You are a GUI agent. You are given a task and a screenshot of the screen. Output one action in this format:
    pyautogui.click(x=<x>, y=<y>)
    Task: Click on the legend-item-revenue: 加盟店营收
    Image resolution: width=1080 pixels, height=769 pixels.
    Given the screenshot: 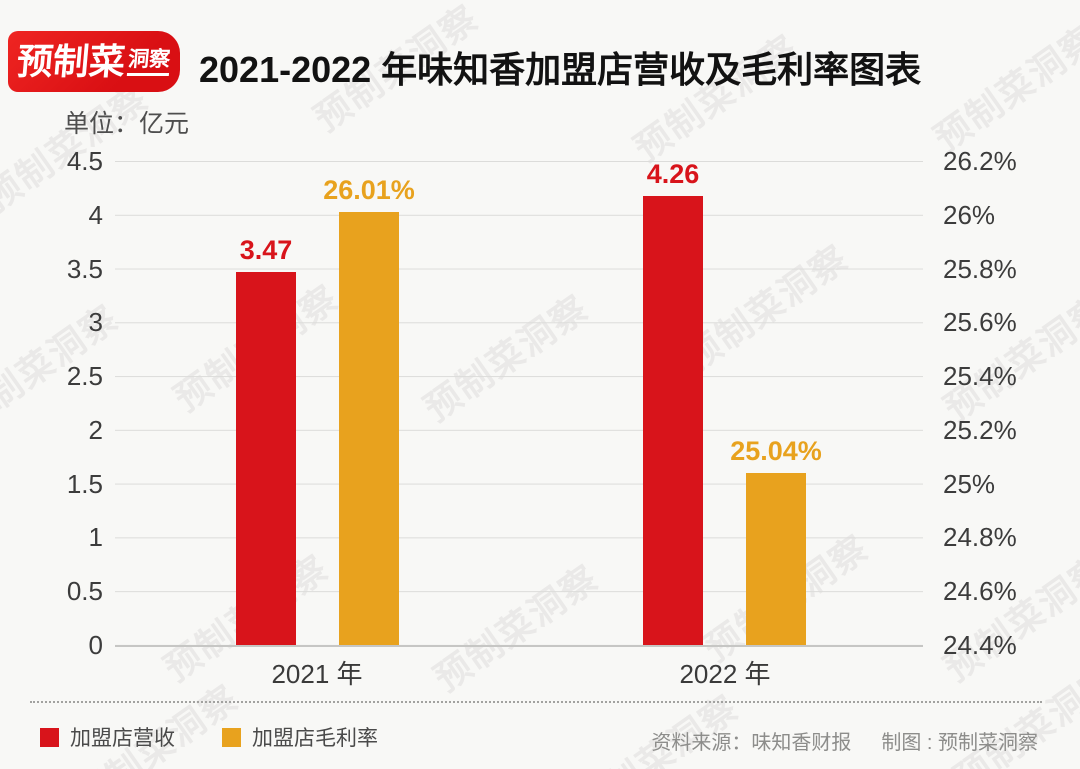 What is the action you would take?
    pyautogui.click(x=107, y=737)
    